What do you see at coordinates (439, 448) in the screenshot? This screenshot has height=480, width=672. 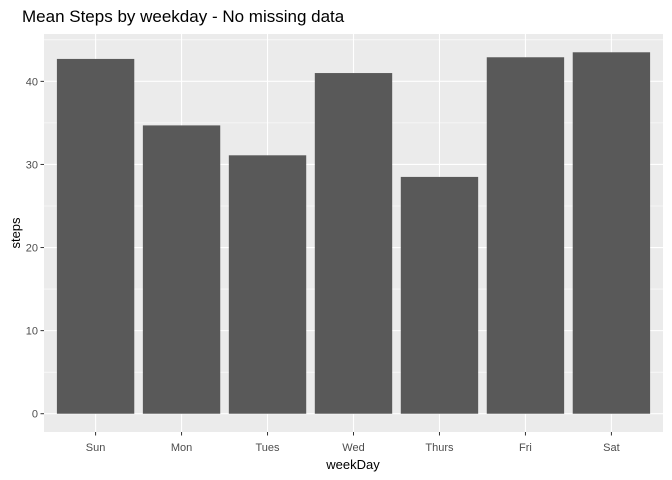 I see `x-tick-label: Thurs` at bounding box center [439, 448].